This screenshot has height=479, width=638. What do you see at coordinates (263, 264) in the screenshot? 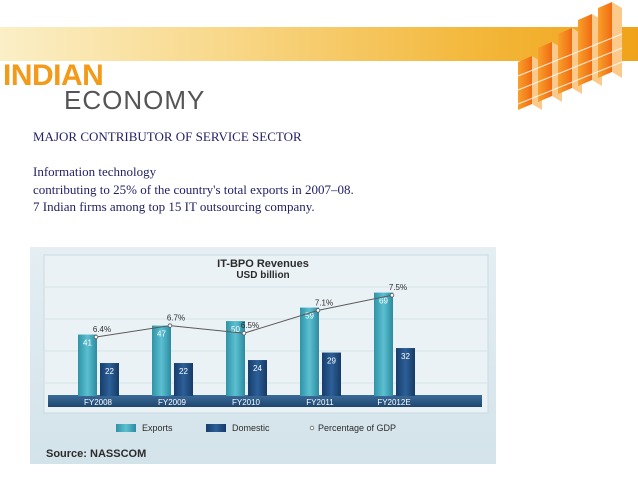
I see `chart-title: IT-BPO Revenues` at bounding box center [263, 264].